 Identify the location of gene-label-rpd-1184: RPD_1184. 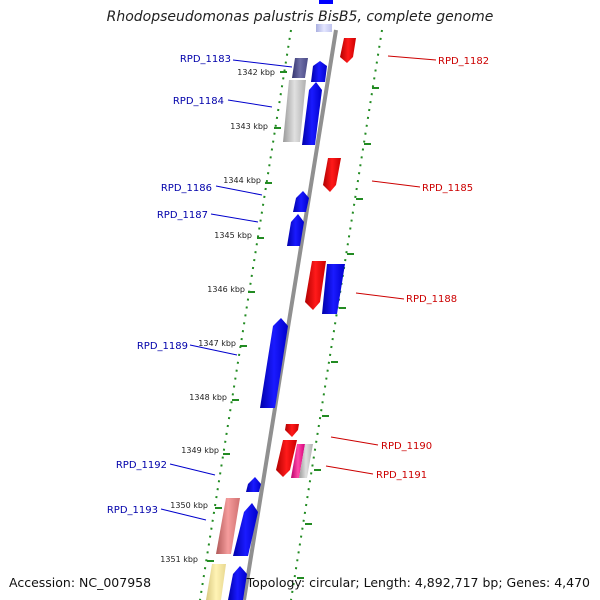
(198, 101).